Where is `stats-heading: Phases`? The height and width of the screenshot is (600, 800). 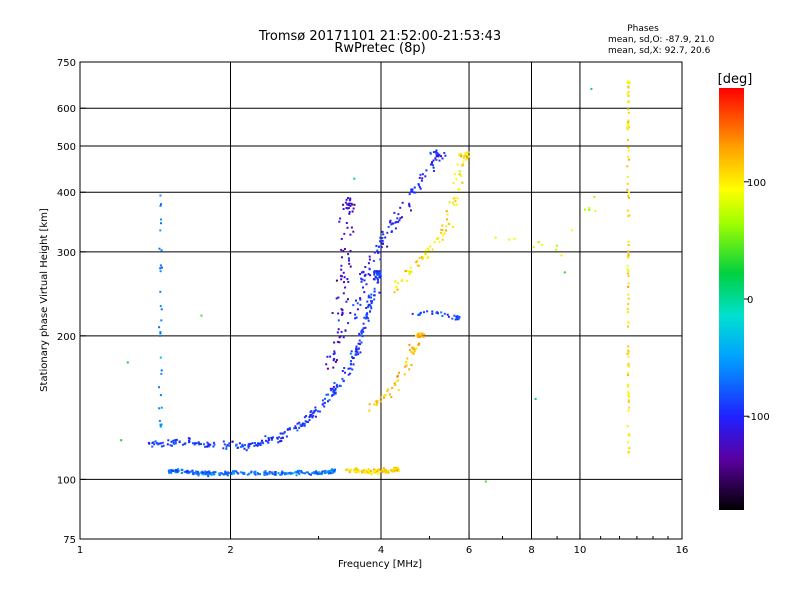
stats-heading: Phases is located at coordinates (643, 29).